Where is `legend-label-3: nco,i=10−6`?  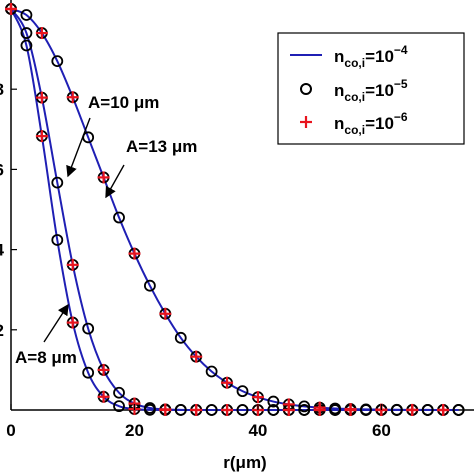 legend-label-3: nco,i=10−6 is located at coordinates (371, 123).